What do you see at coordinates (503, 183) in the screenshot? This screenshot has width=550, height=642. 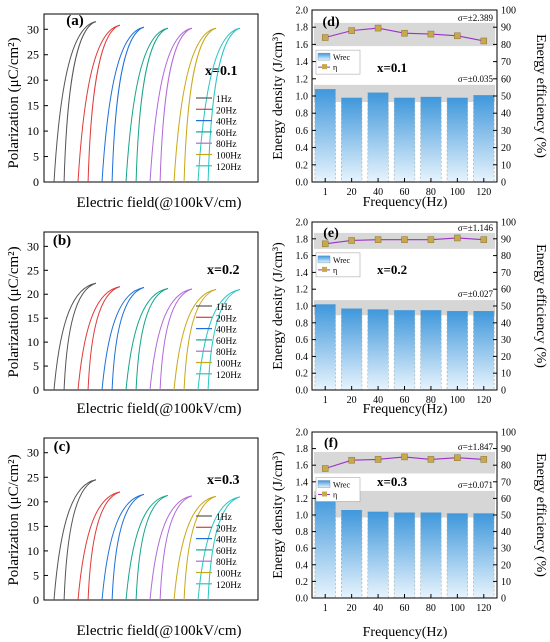 I see `y2-tick-label: 0` at bounding box center [503, 183].